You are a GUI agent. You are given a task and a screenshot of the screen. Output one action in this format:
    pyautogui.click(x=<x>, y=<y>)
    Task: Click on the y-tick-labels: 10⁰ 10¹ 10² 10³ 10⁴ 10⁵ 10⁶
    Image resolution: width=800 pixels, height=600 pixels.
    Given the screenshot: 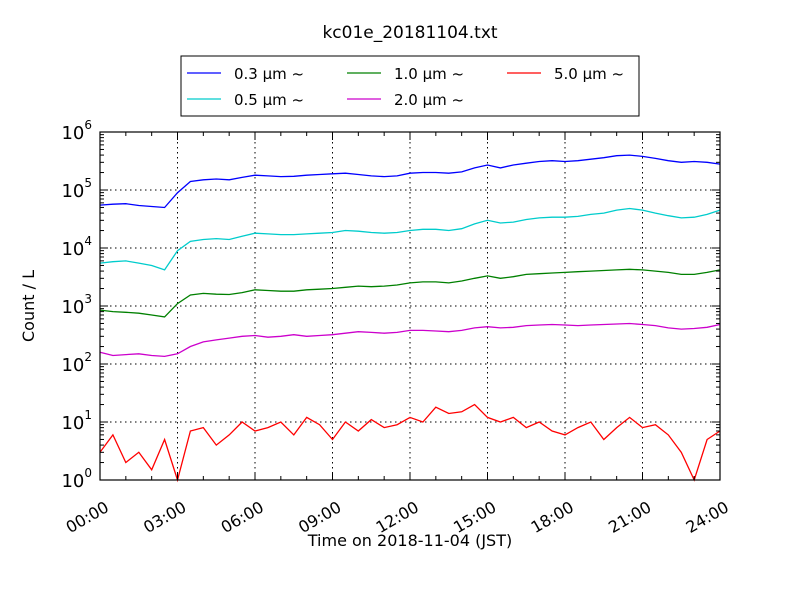 What is the action you would take?
    pyautogui.click(x=76, y=305)
    